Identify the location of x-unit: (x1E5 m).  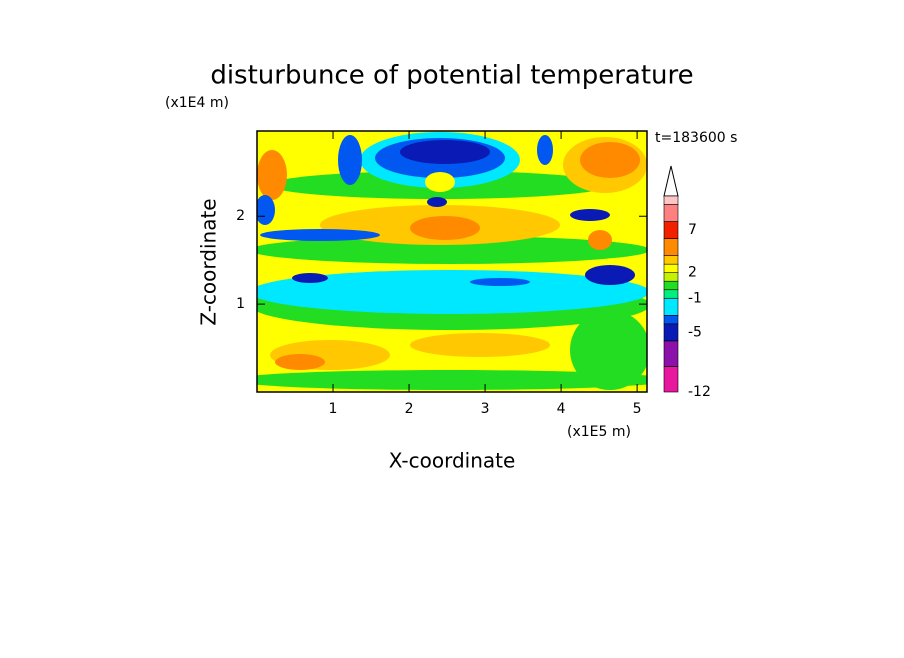
(599, 432).